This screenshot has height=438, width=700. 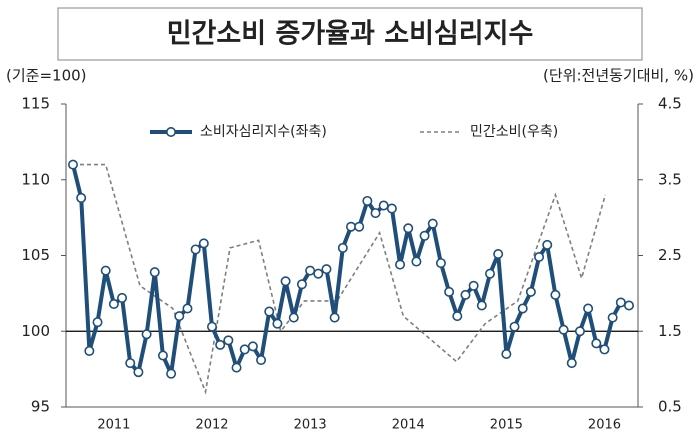 I want to click on y-tick-label: 95, so click(x=40, y=407).